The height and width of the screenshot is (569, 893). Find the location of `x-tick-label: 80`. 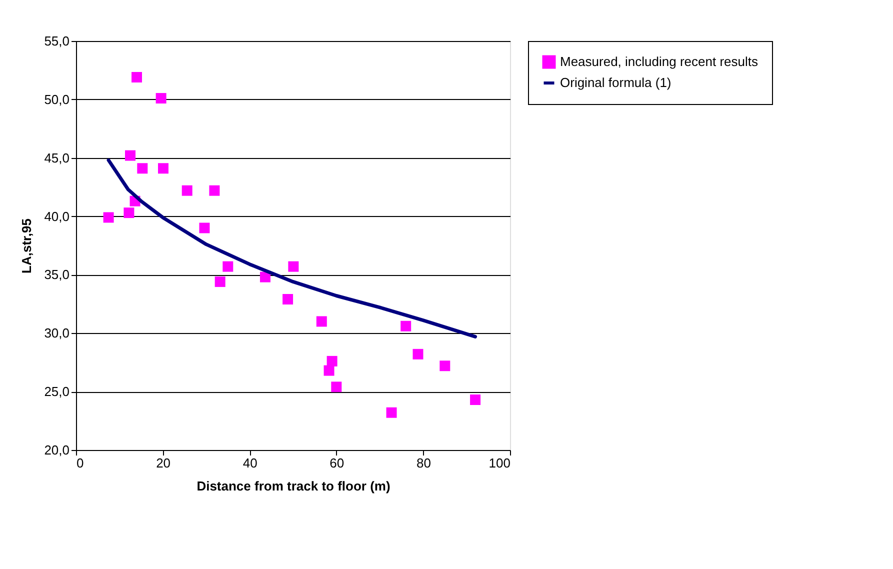

x-tick-label: 80 is located at coordinates (423, 463).